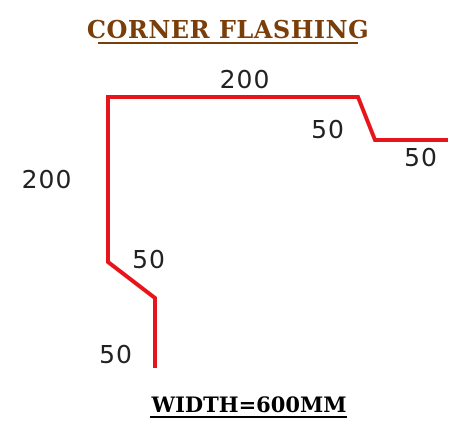 The height and width of the screenshot is (423, 463). I want to click on dimension-right-drop: 50, so click(328, 129).